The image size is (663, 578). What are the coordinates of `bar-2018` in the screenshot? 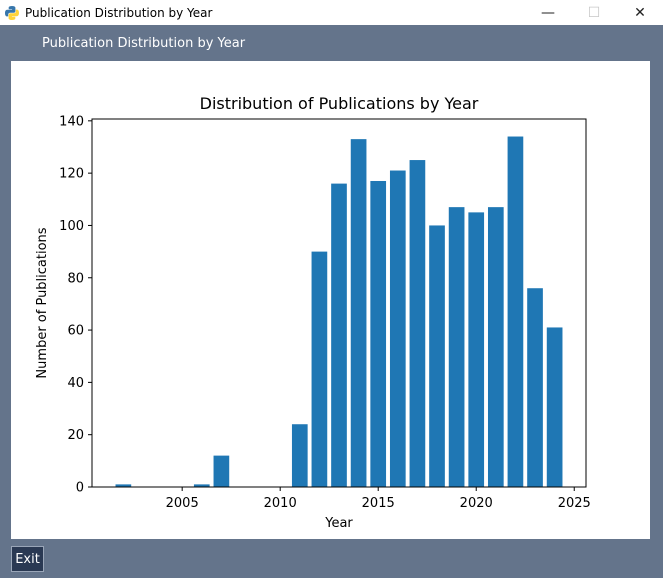 It's located at (437, 356).